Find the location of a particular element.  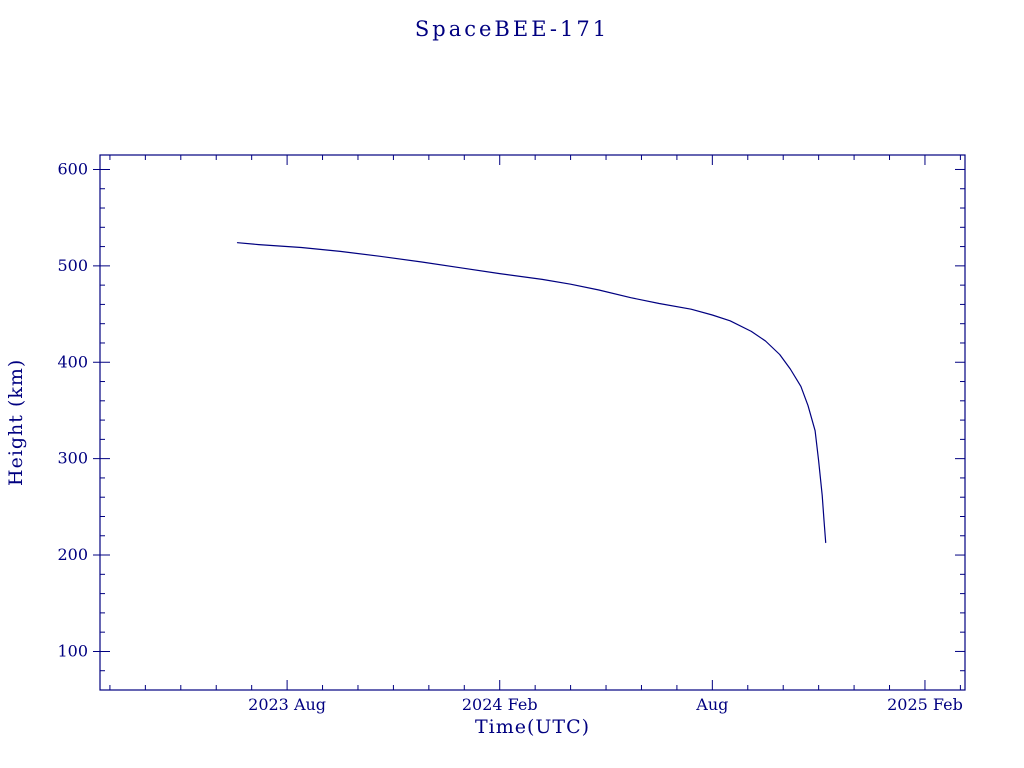

y-tick-label: 200 is located at coordinates (72, 554).